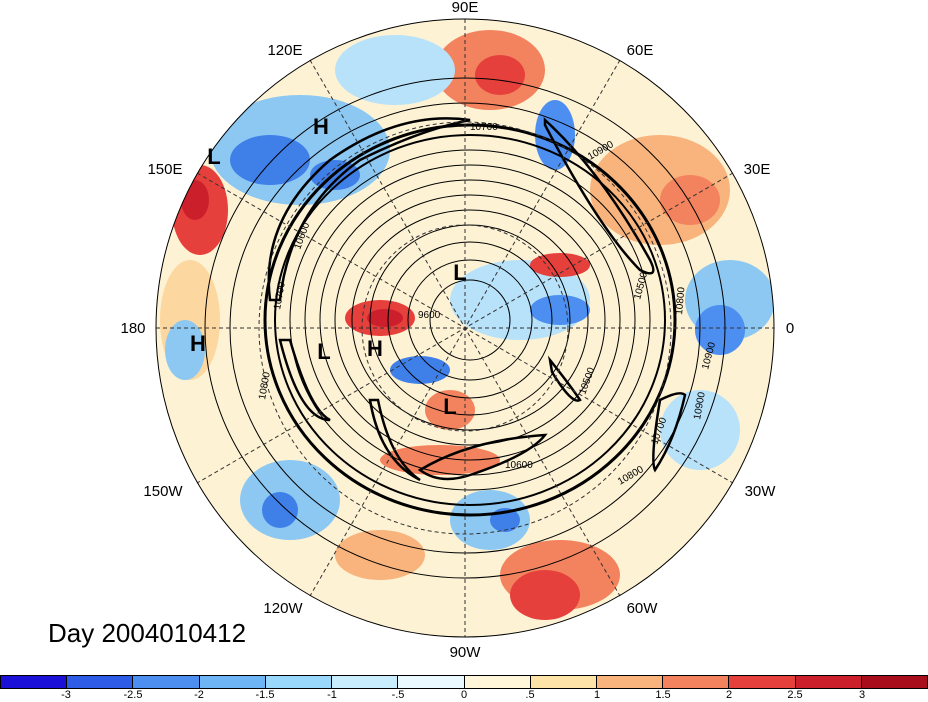 The image size is (928, 702). Describe the element at coordinates (790, 328) in the screenshot. I see `lon-label-0: 0` at that location.